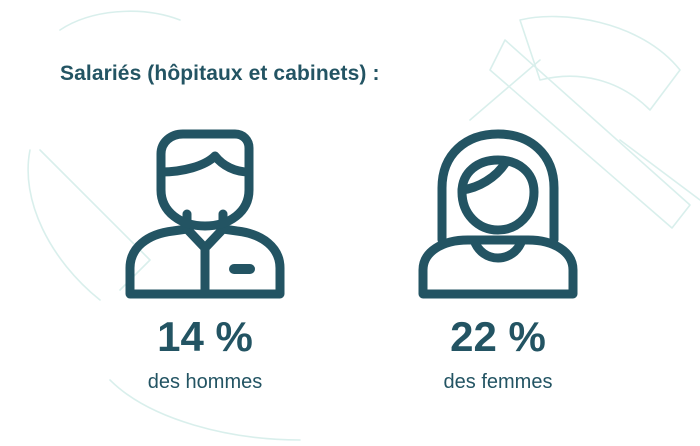  I want to click on page-title: Salariés (hôpitaux et cabinets) :, so click(220, 73).